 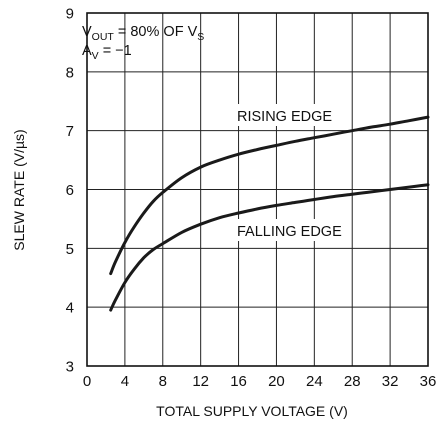 I want to click on condition-gain-subscript: V, so click(x=95, y=56).